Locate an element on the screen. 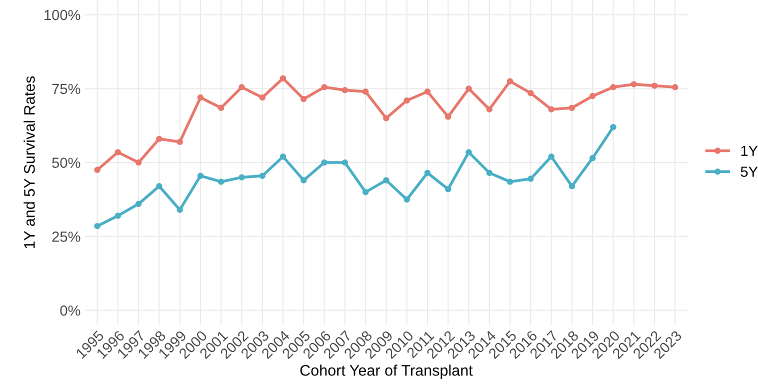  y-tick-label: 50% is located at coordinates (66, 163).